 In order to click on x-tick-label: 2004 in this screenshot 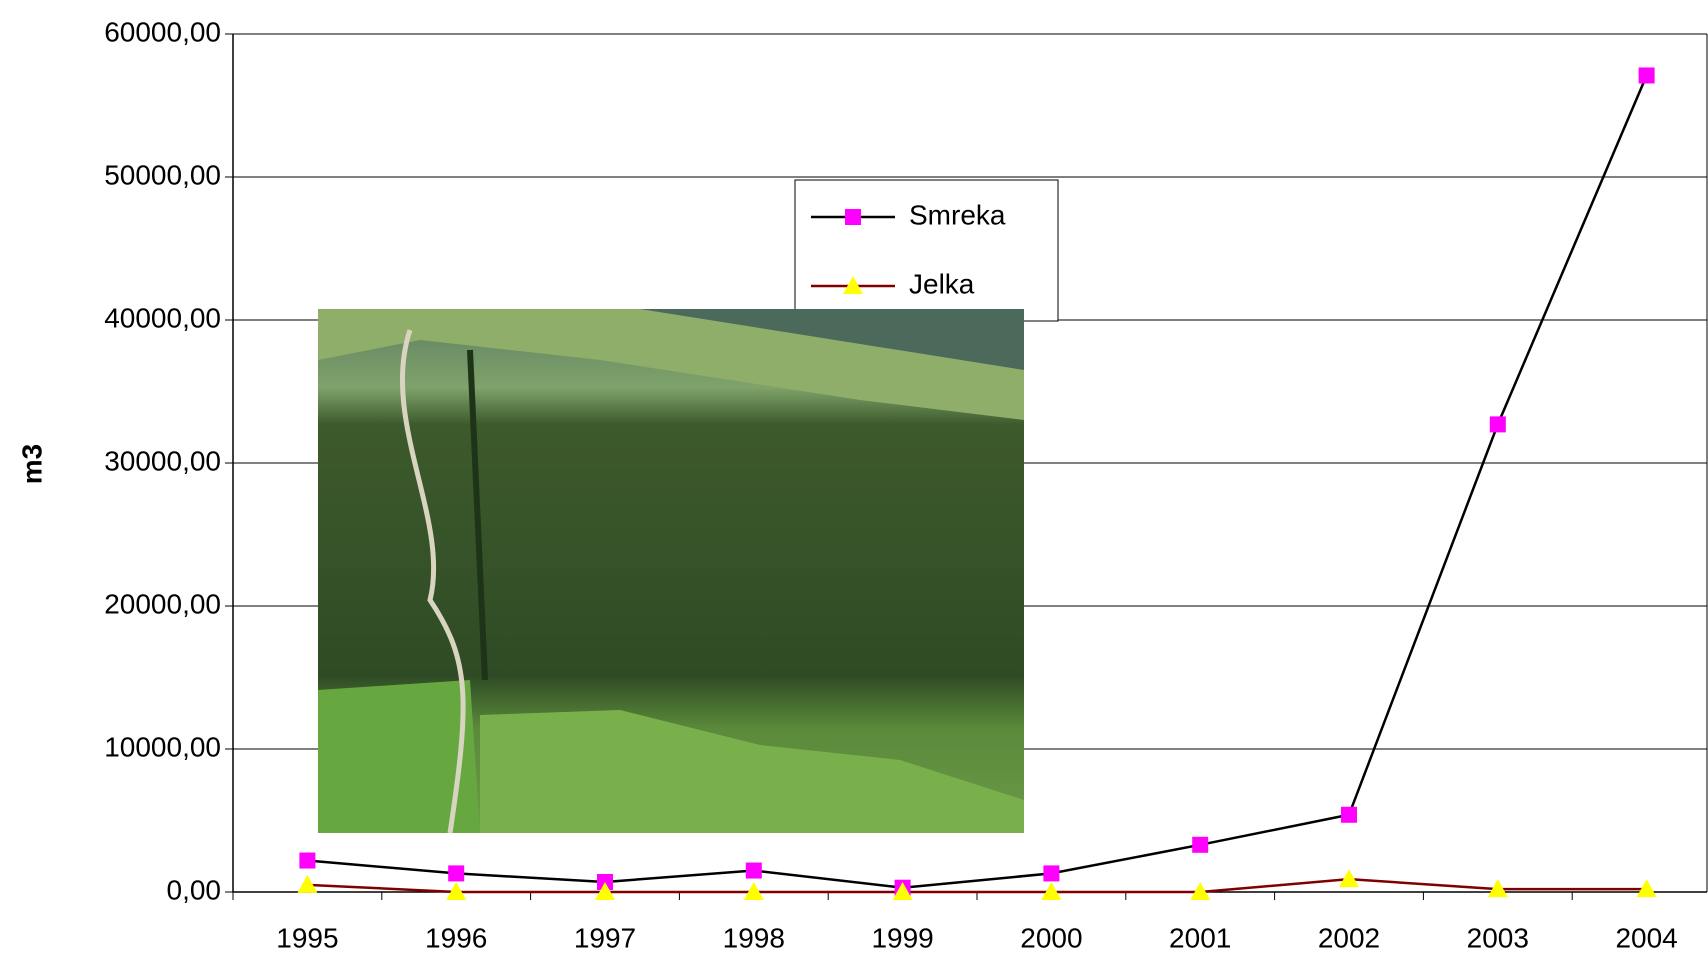, I will do `click(1646, 937)`.